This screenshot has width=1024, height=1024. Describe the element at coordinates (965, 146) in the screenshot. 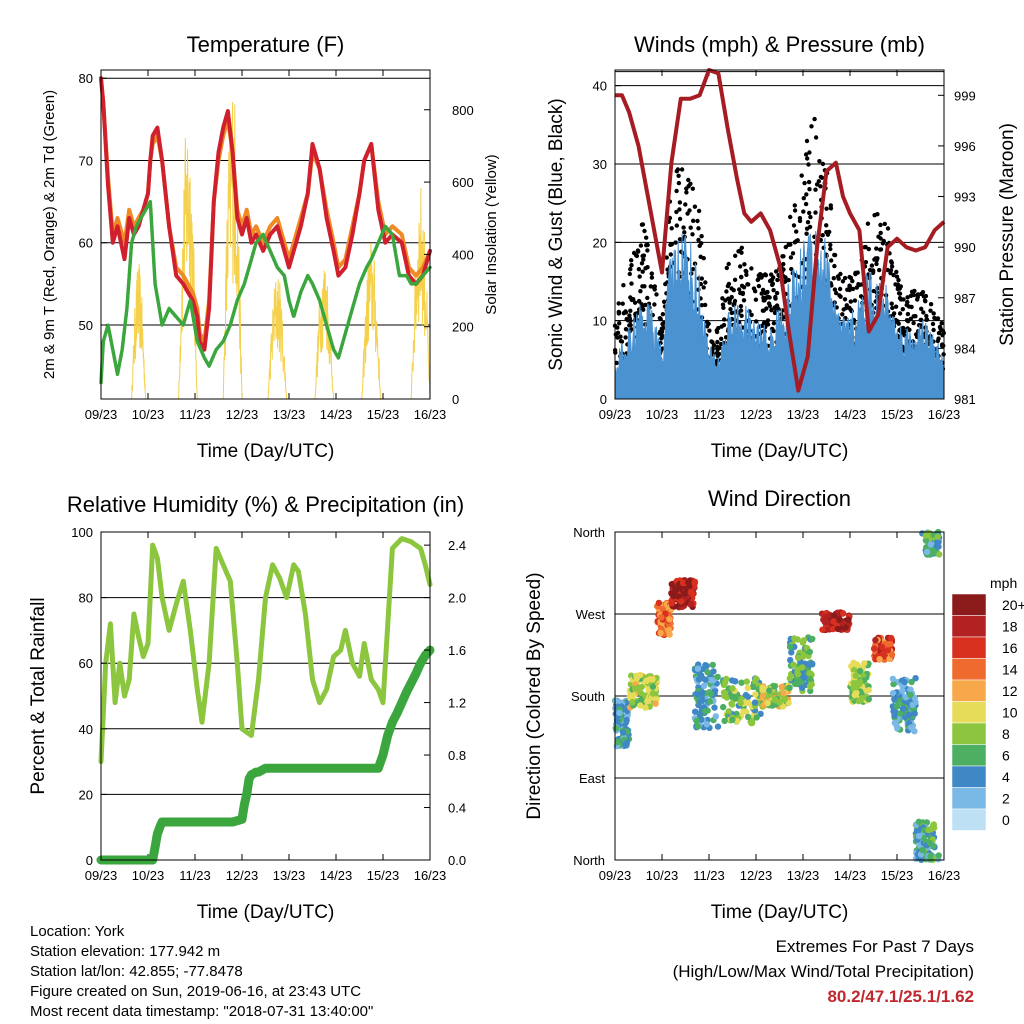

I see `y2-tick-label: 996` at that location.